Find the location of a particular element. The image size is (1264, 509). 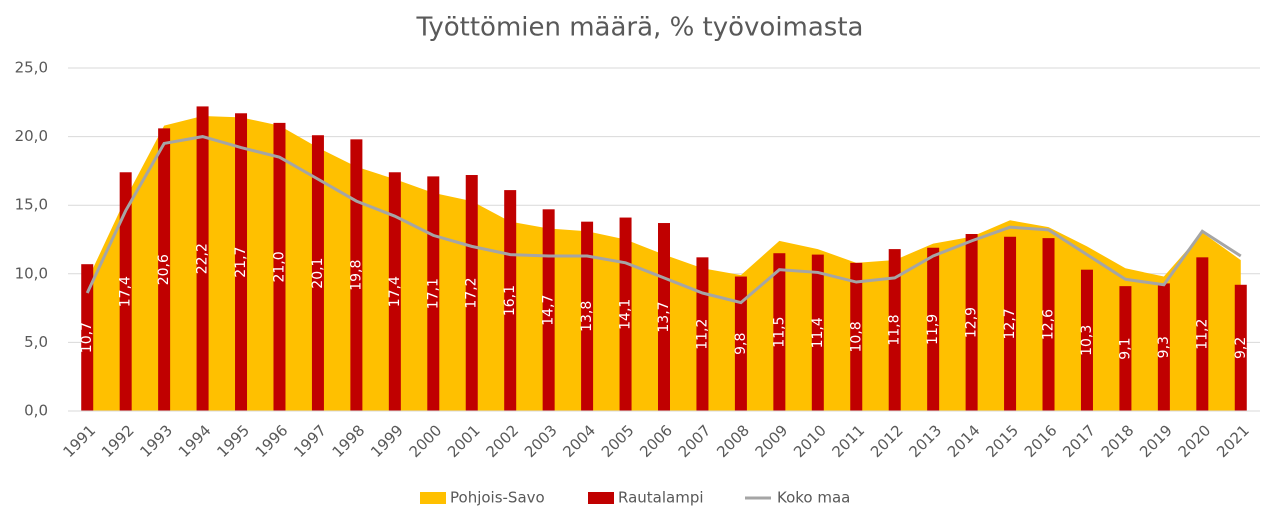

data-label: 21,0 is located at coordinates (279, 266).